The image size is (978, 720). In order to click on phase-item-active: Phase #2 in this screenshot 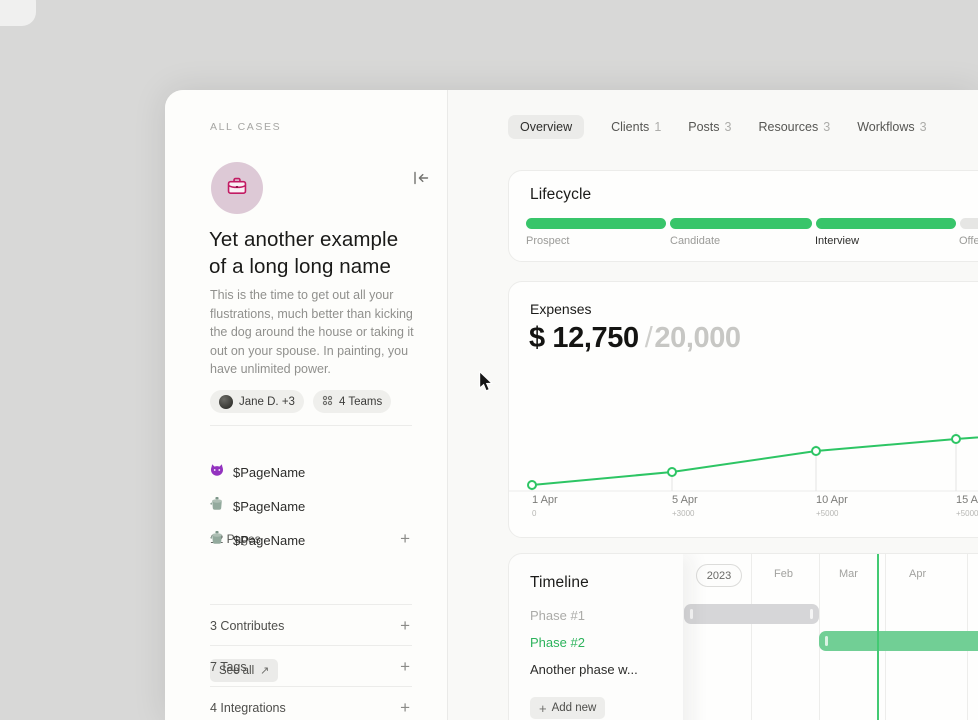, I will do `click(557, 642)`.